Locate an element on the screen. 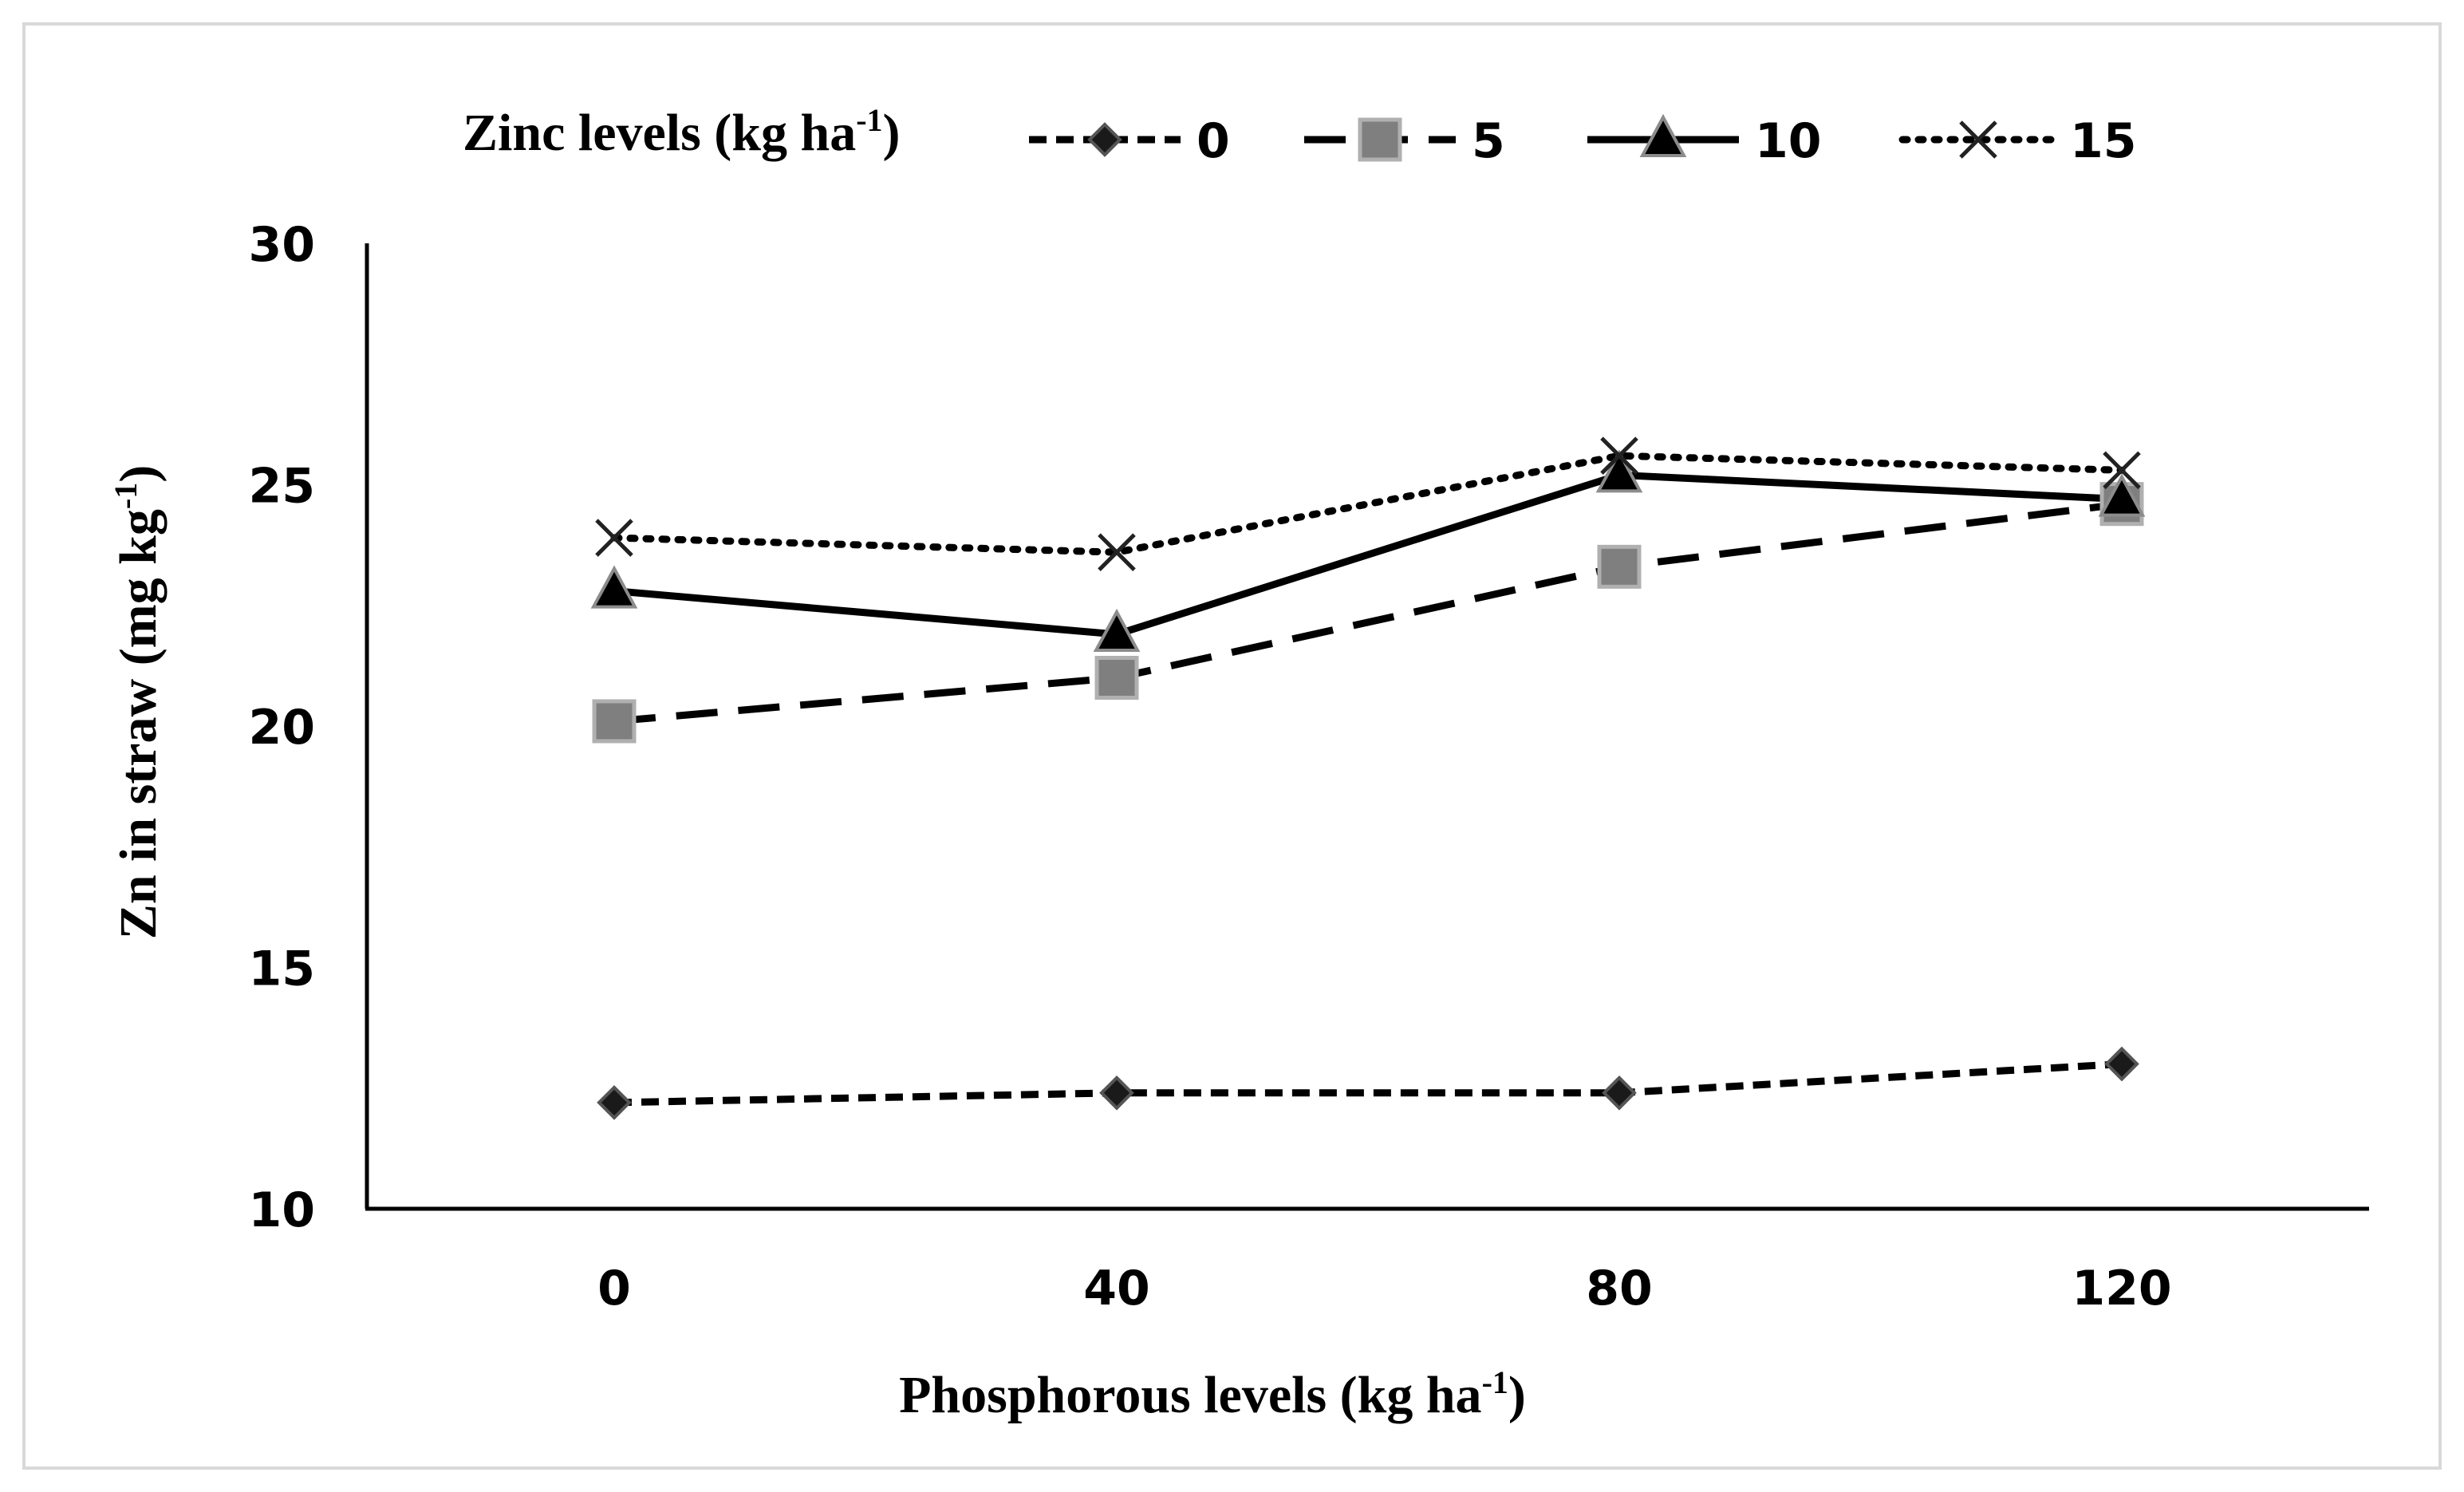 Image resolution: width=2464 pixels, height=1492 pixels. x-axis-title: Phosphorous levels (kg ha-1) is located at coordinates (1212, 1394).